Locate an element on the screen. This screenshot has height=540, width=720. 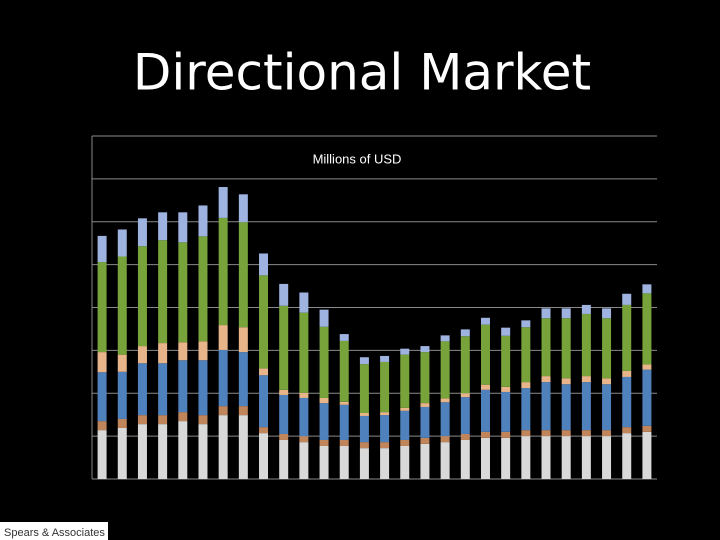
logo-box is located at coordinates (54, 531).